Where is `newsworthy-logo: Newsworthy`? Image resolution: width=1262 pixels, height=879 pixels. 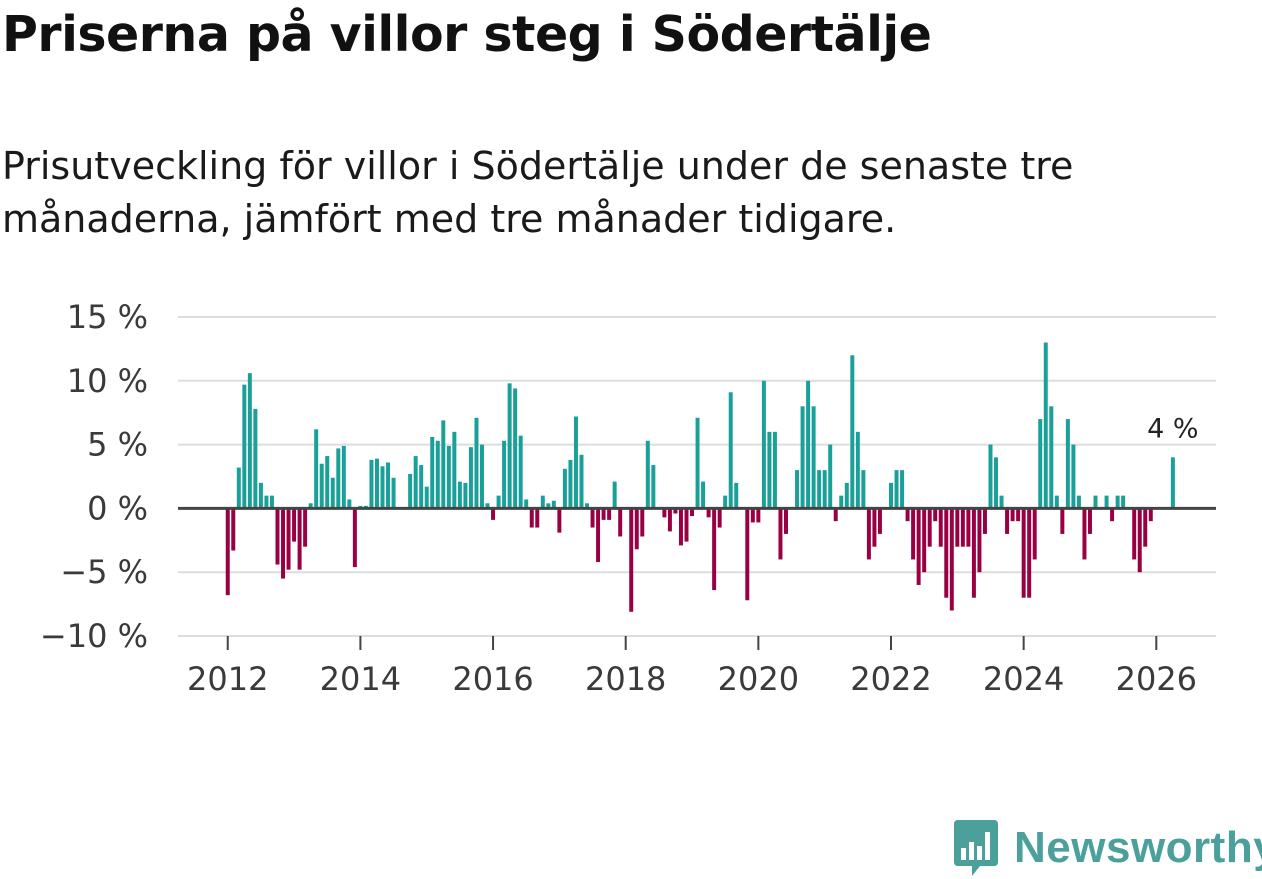 newsworthy-logo: Newsworthy is located at coordinates (1106, 848).